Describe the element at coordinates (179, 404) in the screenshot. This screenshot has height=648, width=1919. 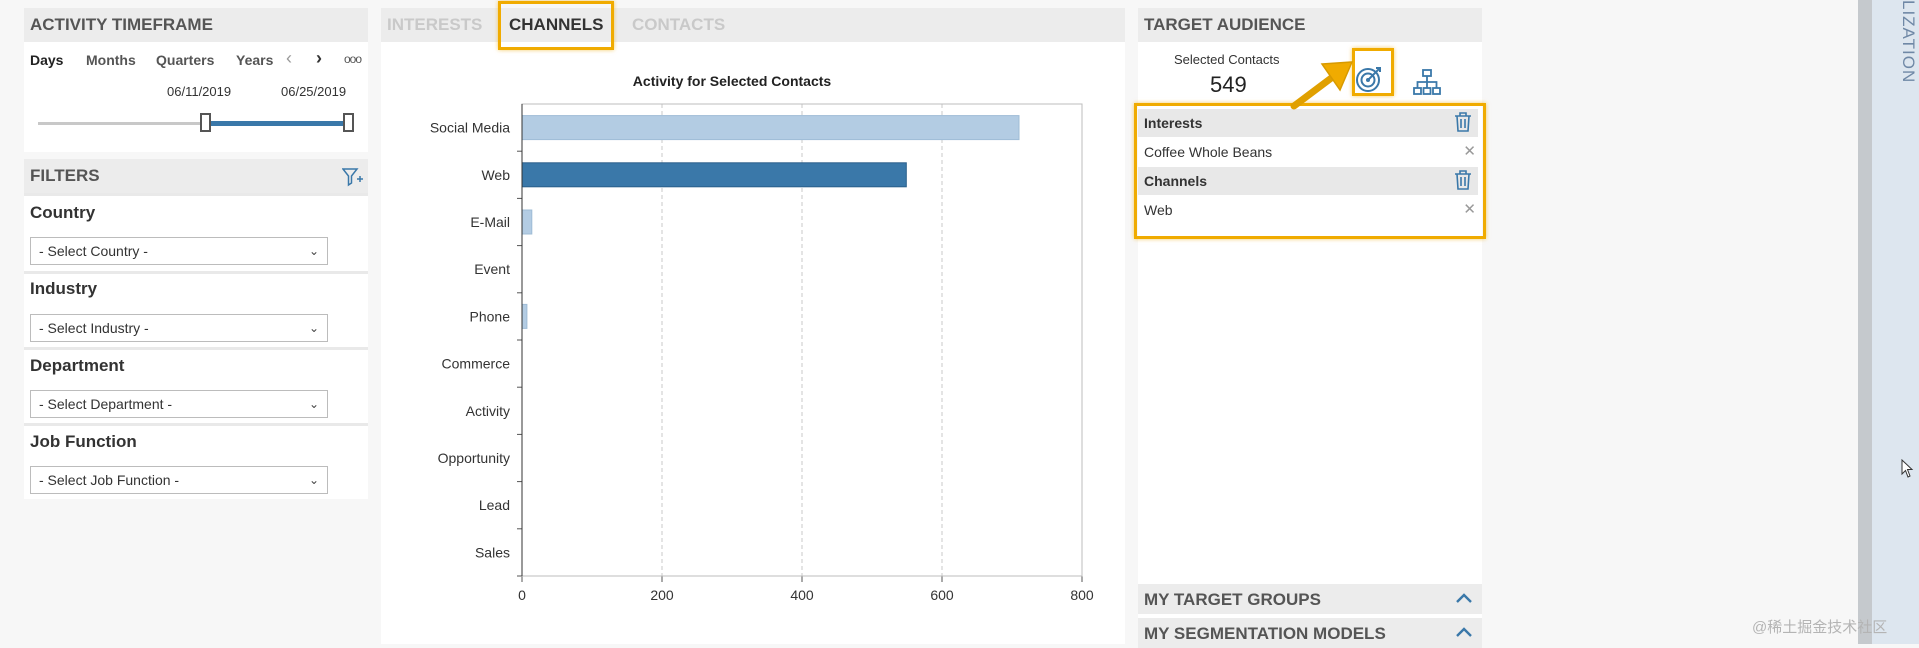
I see `department-select: - Select Department - ⌄` at that location.